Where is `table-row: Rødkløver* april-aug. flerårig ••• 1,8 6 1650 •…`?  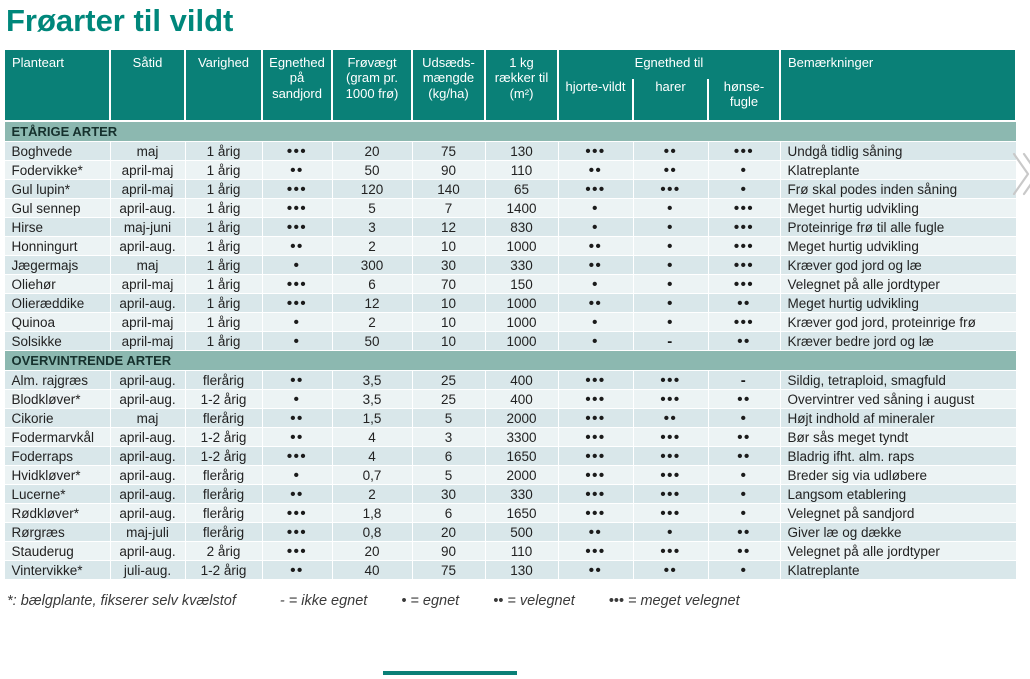 table-row: Rødkløver* april-aug. flerårig ••• 1,8 6 1650 •… is located at coordinates (510, 513).